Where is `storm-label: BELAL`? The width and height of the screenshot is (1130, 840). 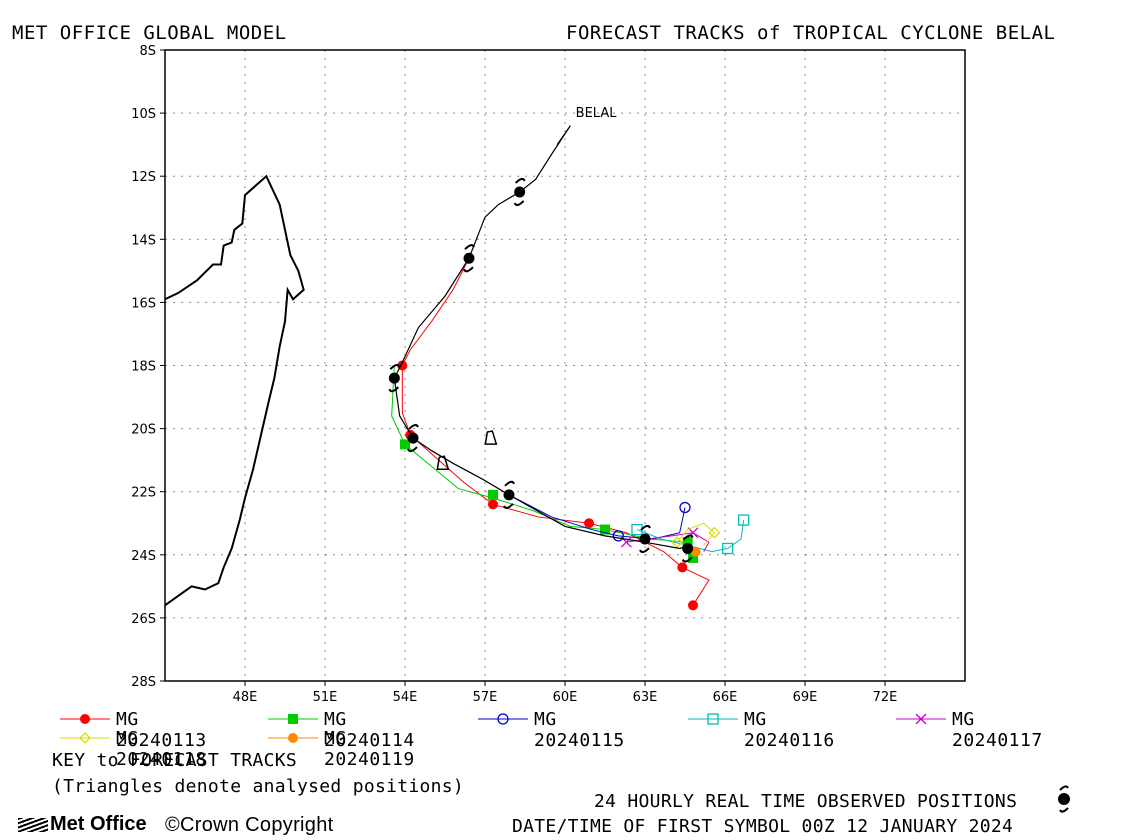 storm-label: BELAL is located at coordinates (597, 113).